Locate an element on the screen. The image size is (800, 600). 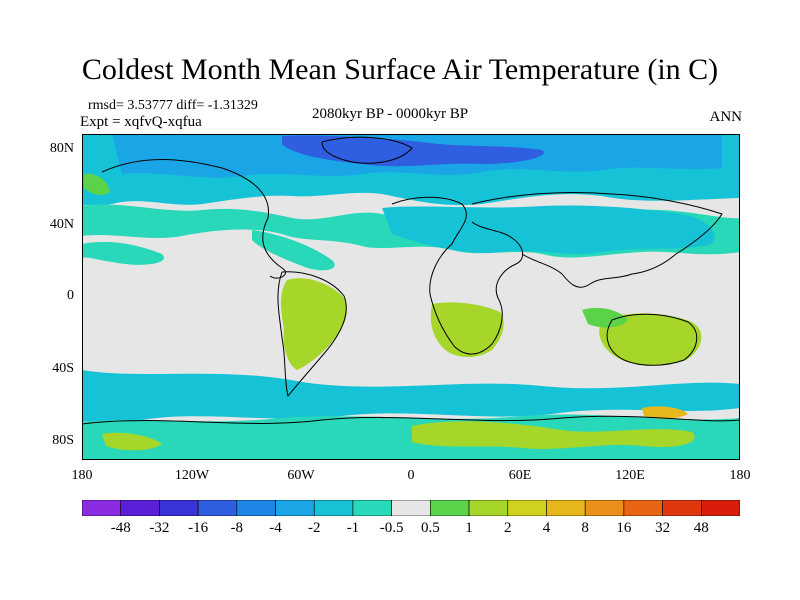
lat-label-40n: 40N is located at coordinates (61, 224).